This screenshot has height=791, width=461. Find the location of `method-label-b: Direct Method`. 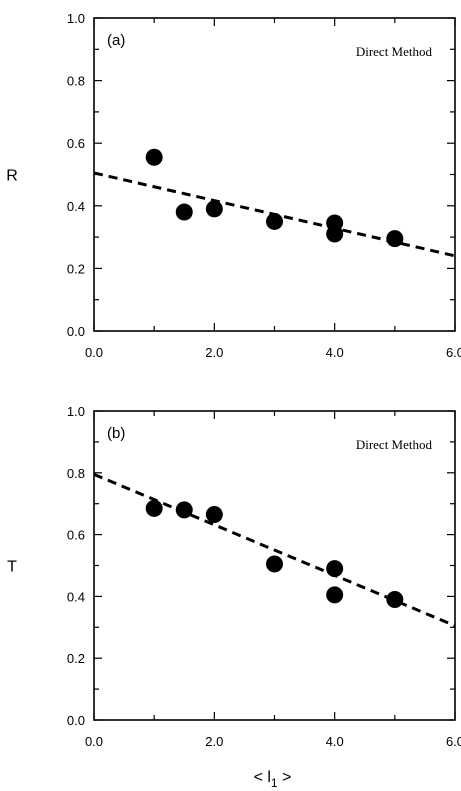

method-label-b: Direct Method is located at coordinates (394, 444).